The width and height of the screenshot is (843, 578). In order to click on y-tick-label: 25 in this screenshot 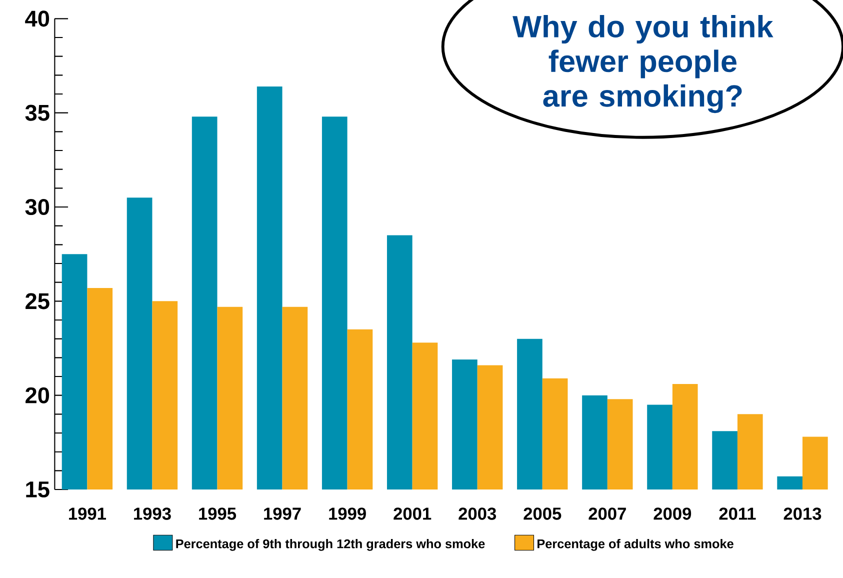, I will do `click(38, 301)`.